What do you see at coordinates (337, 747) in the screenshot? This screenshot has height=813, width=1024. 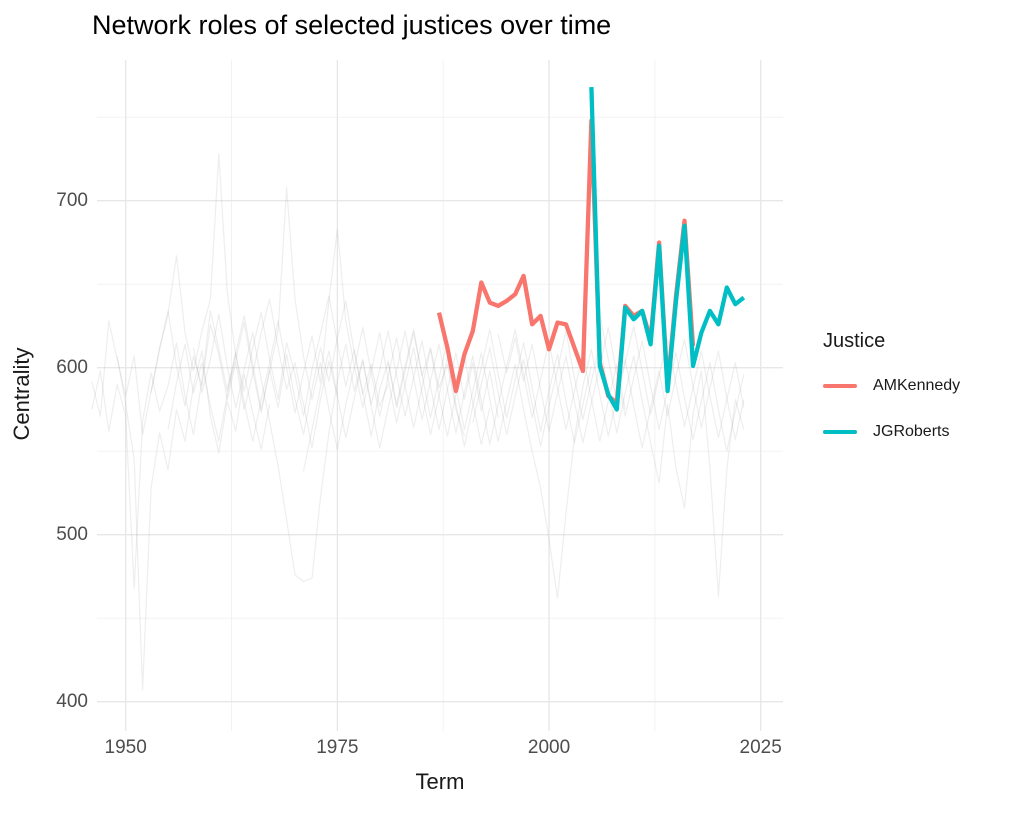 I see `x-tick-label: 1975` at bounding box center [337, 747].